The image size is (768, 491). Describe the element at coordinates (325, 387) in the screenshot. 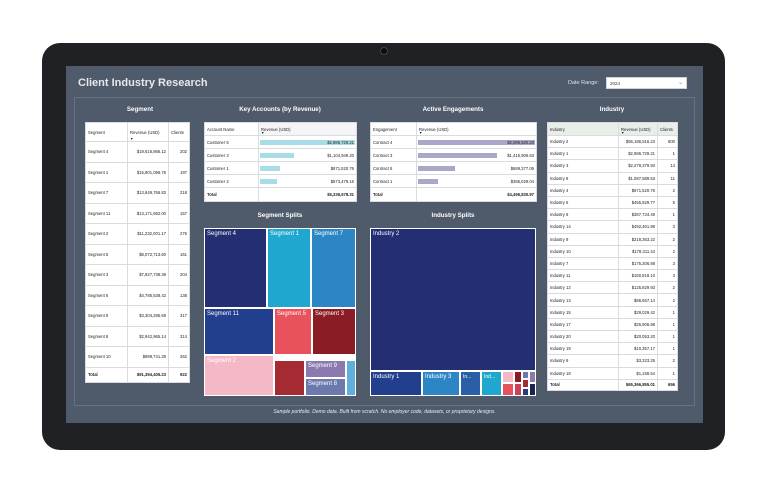

I see `treemap-tile: Segment 8` at that location.